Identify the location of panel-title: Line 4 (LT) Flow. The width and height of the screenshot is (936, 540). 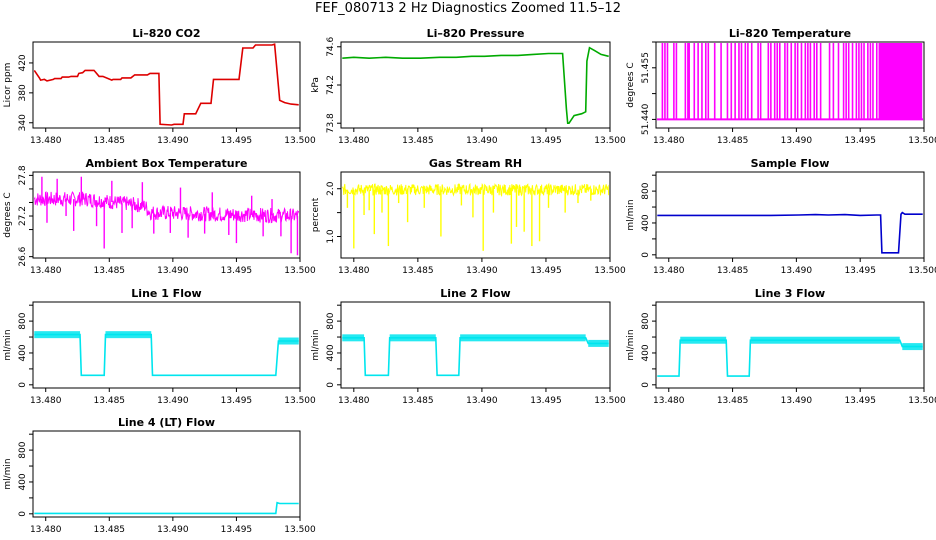
(166, 422).